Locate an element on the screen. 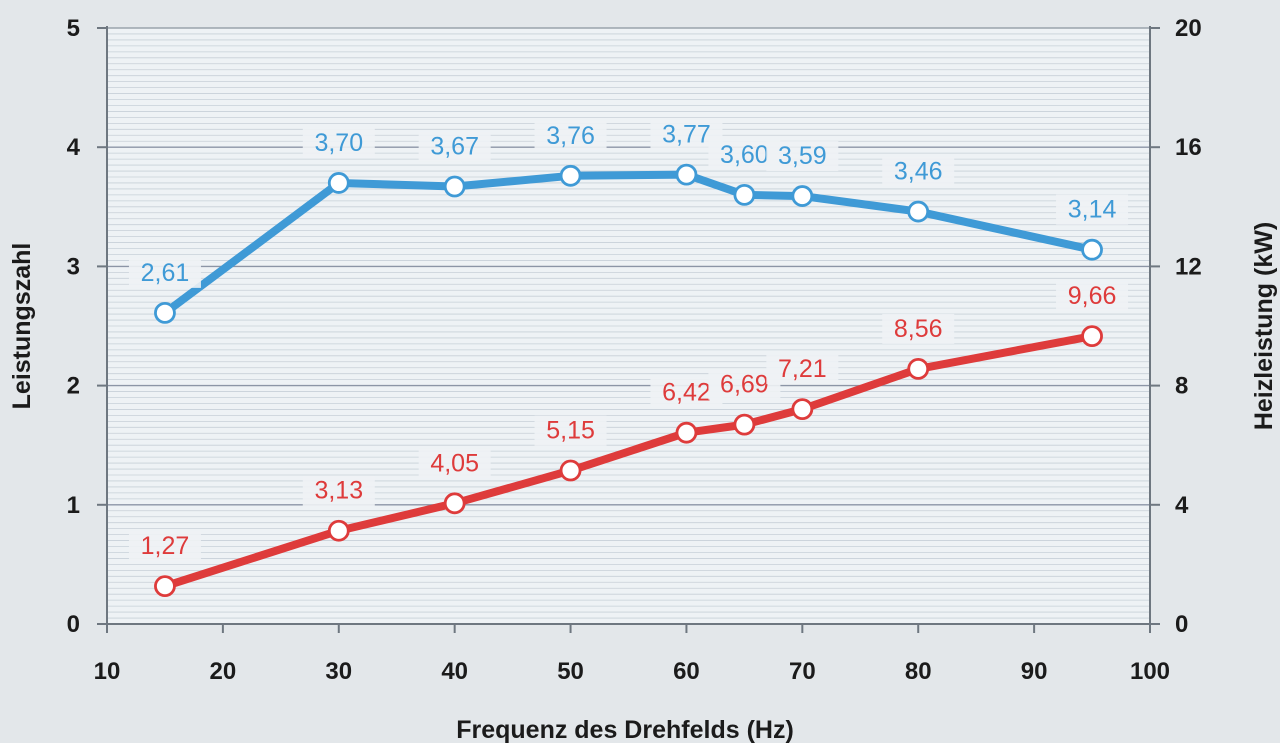 Image resolution: width=1280 pixels, height=743 pixels. data-label-heizleistung: 6,42 is located at coordinates (686, 393).